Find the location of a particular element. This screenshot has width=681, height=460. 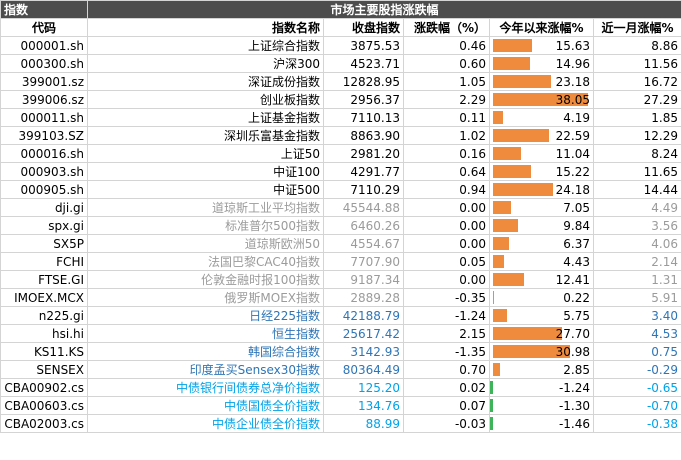

table-row: 000905.sh 中证500 7110.29 0.94 24.18 14.44 is located at coordinates (340, 189).